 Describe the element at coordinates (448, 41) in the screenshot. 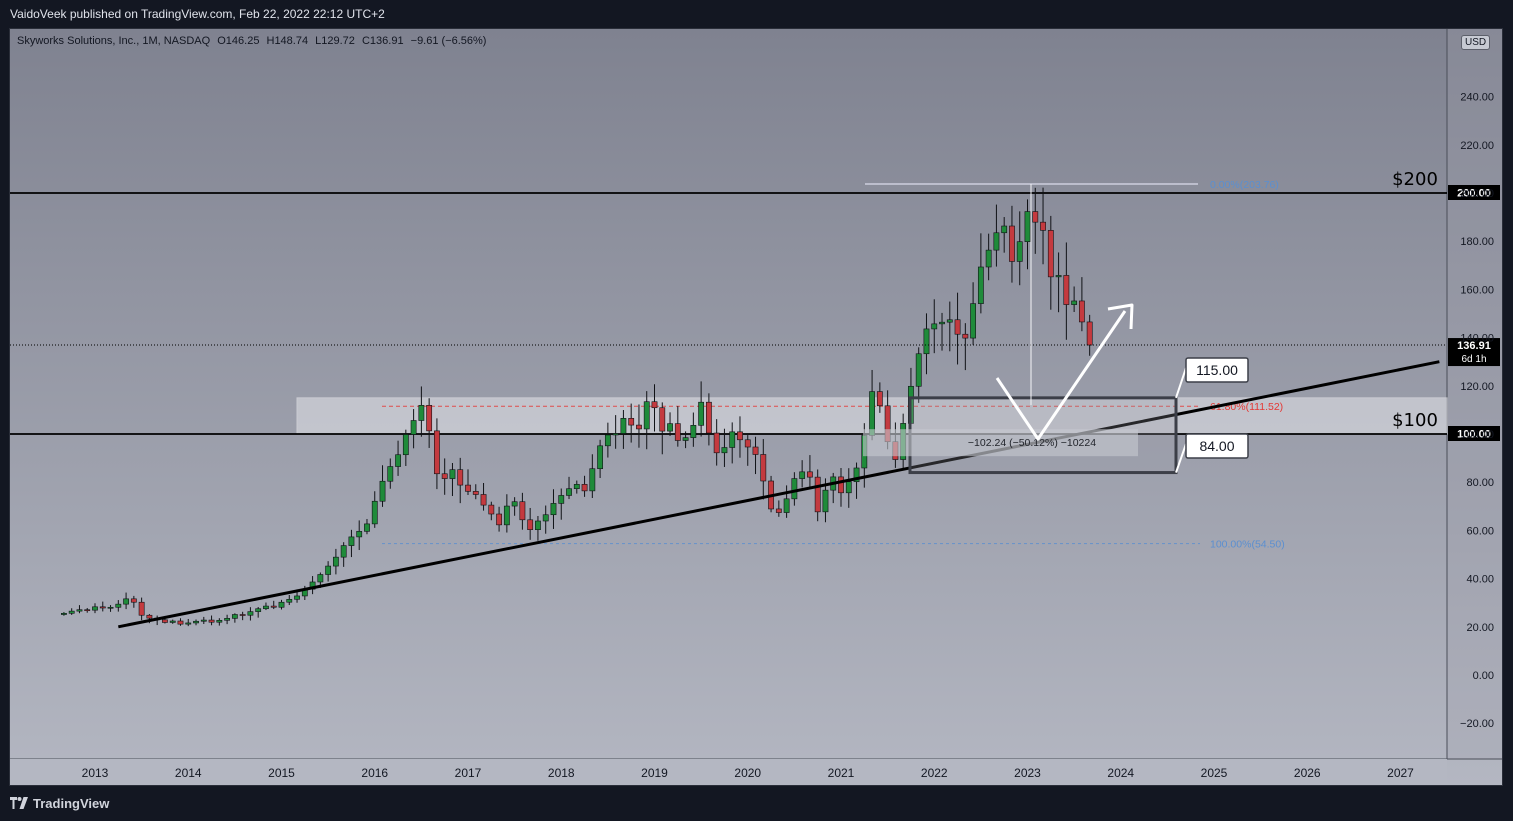

I see `legend-change: −9.61 (−6.56%)` at that location.